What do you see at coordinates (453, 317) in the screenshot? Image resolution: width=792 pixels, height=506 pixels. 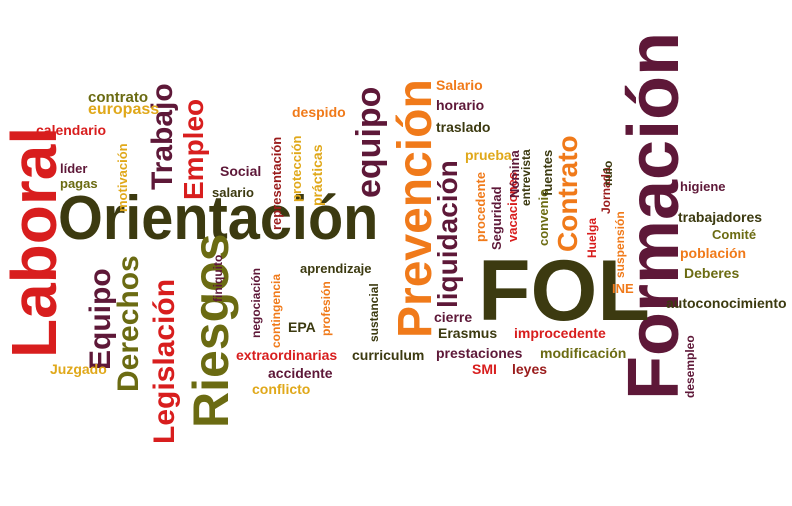 I see `word-cierre: cierre` at bounding box center [453, 317].